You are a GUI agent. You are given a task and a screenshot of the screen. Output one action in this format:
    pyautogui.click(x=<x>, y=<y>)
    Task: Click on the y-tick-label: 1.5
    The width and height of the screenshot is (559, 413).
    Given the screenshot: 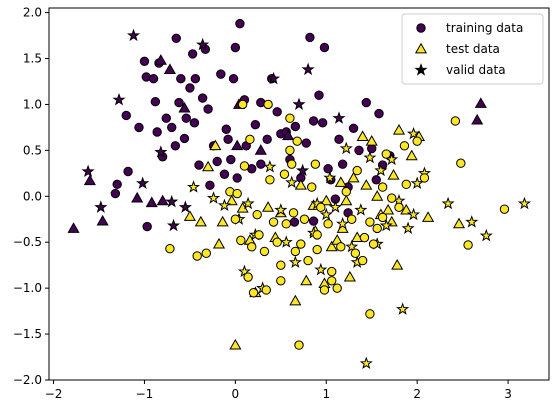 What is the action you would take?
    pyautogui.click(x=32, y=59)
    